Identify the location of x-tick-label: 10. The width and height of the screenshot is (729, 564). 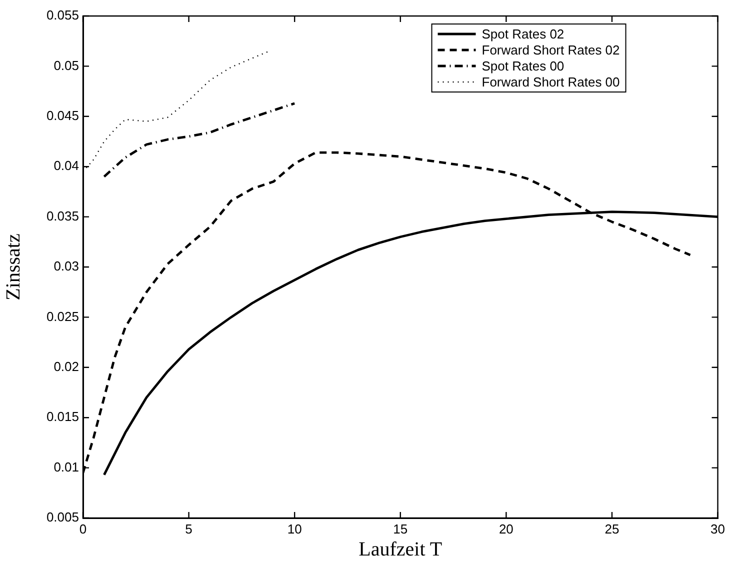
(294, 528).